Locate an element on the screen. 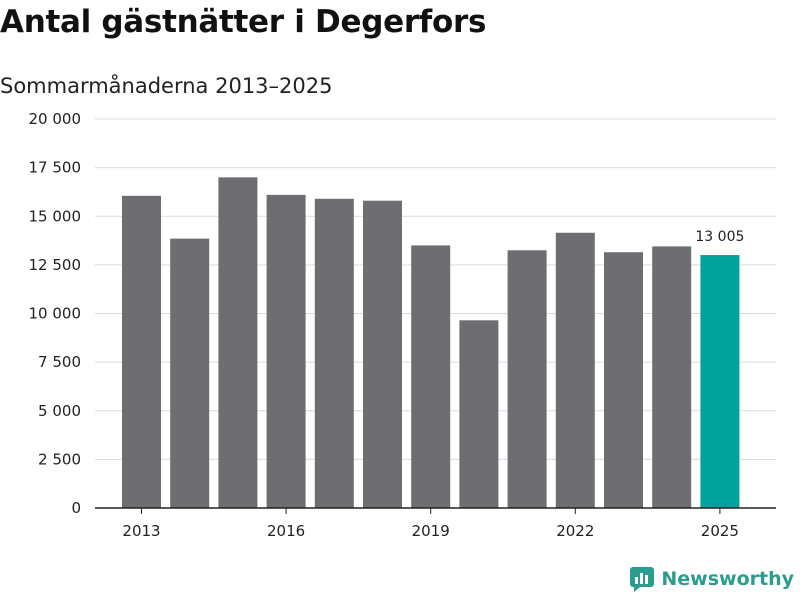 The width and height of the screenshot is (800, 600). y-tick-label: 2 500 is located at coordinates (59, 459).